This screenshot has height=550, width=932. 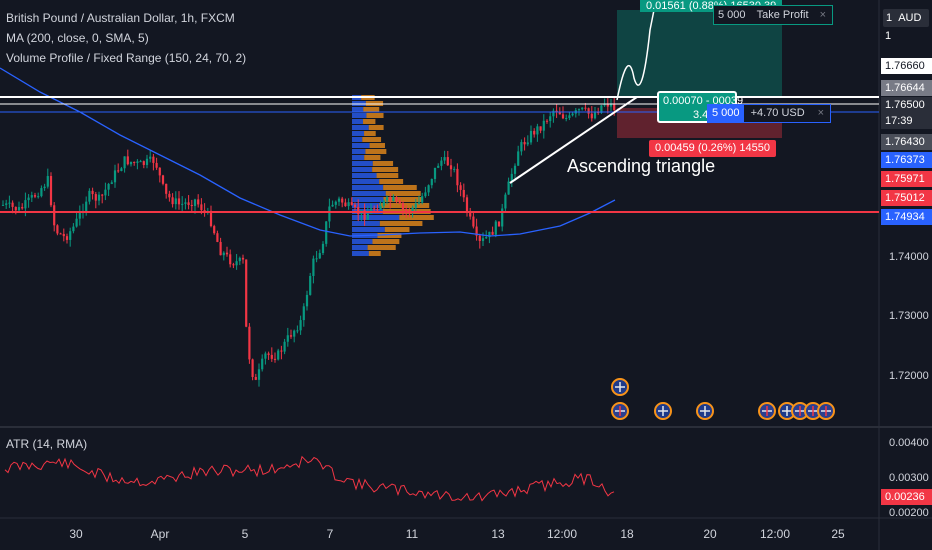 What do you see at coordinates (906, 25) in the screenshot?
I see `currency-selector: 1 AUD 1` at bounding box center [906, 25].